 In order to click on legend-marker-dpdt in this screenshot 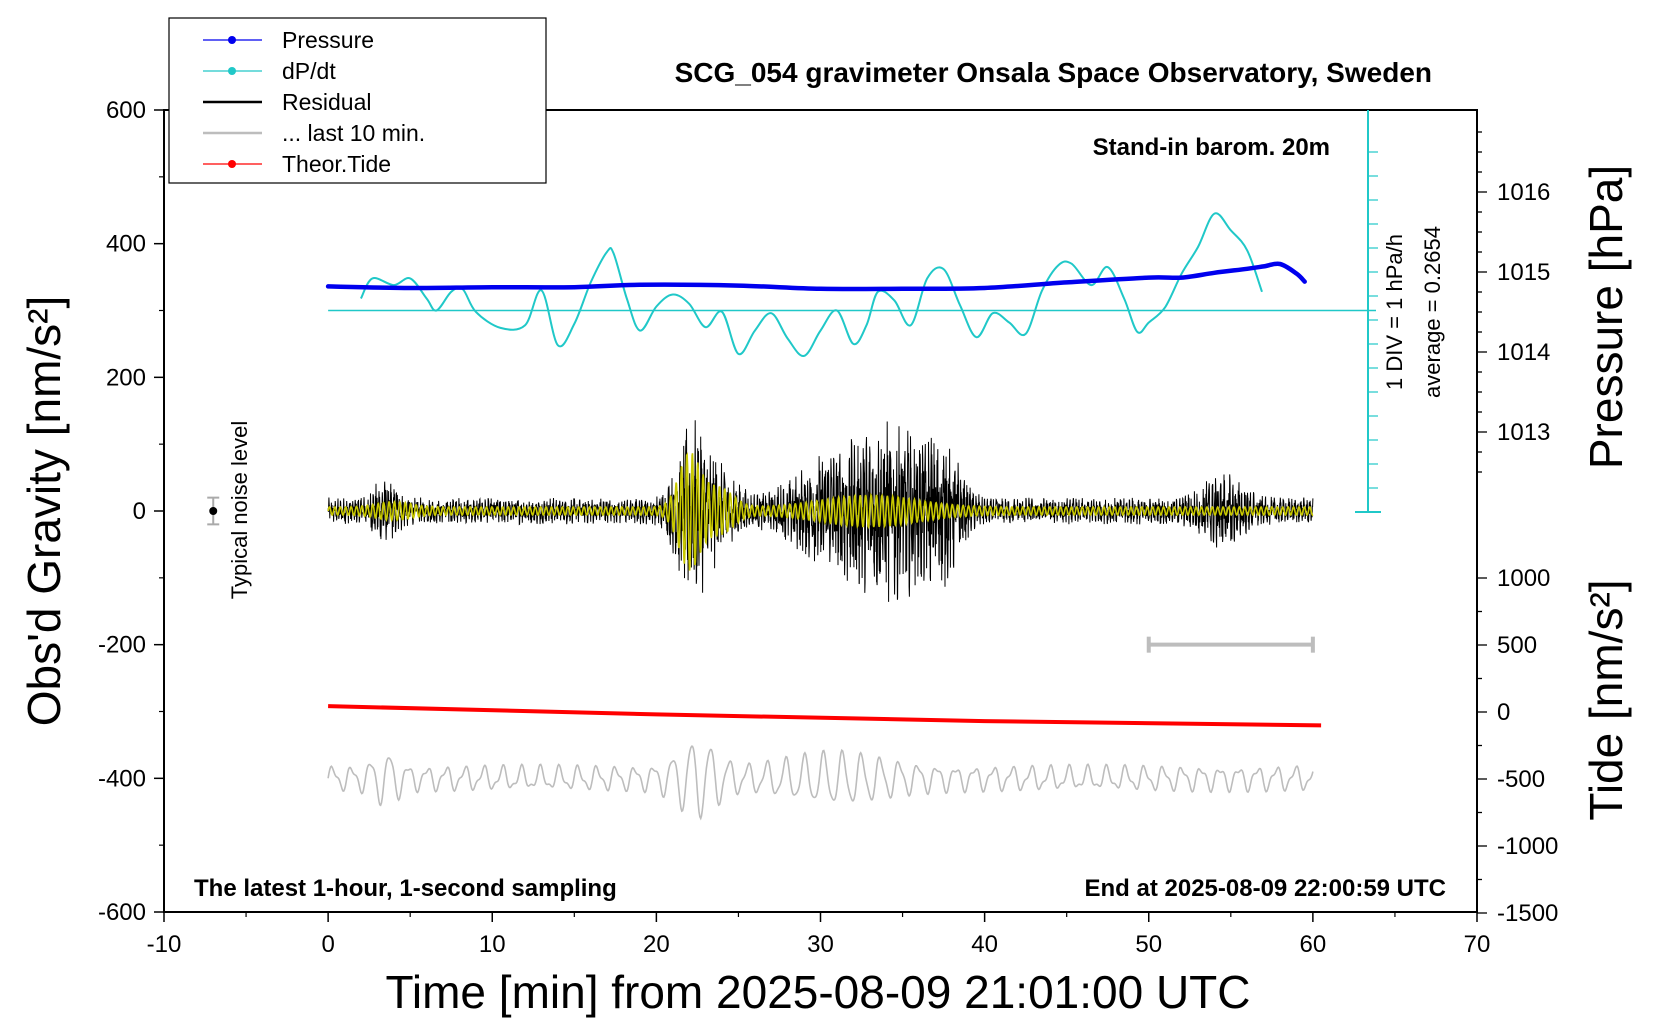, I will do `click(232, 71)`.